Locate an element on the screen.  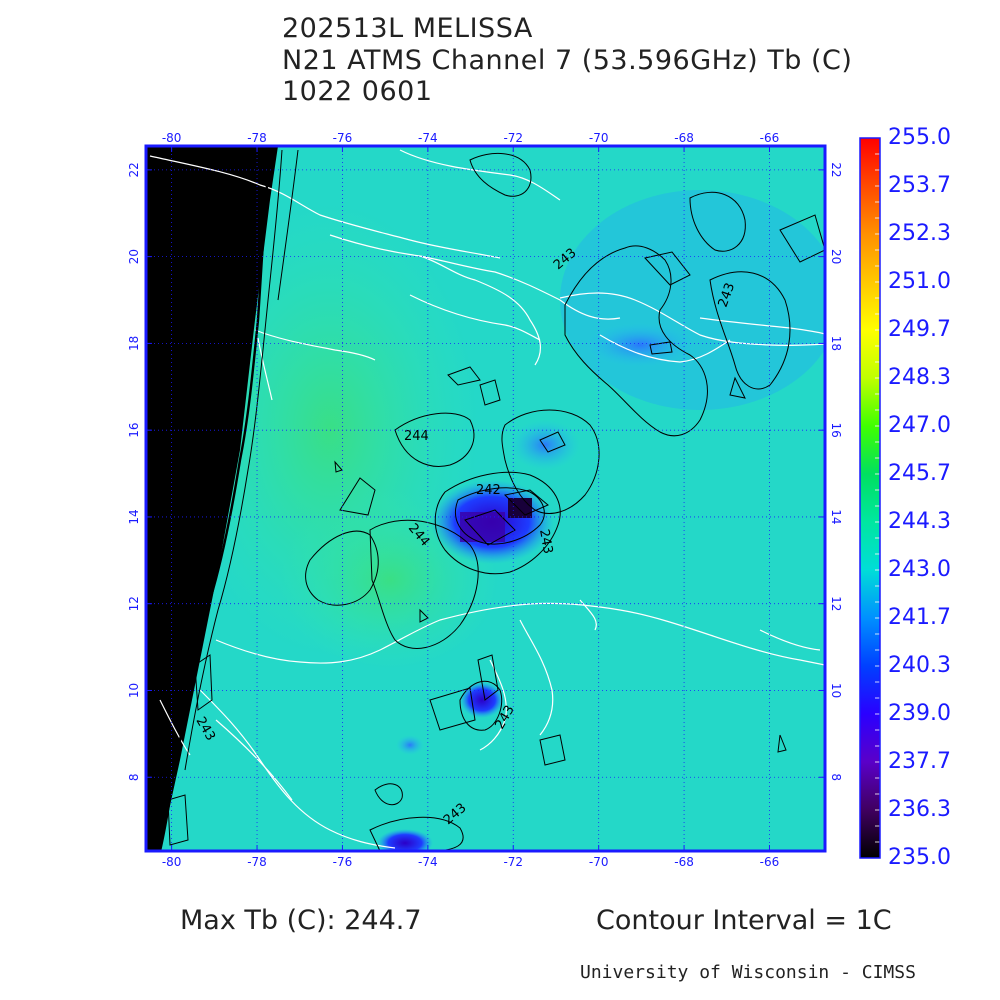
colorbar-label: 245.7 is located at coordinates (919, 473).